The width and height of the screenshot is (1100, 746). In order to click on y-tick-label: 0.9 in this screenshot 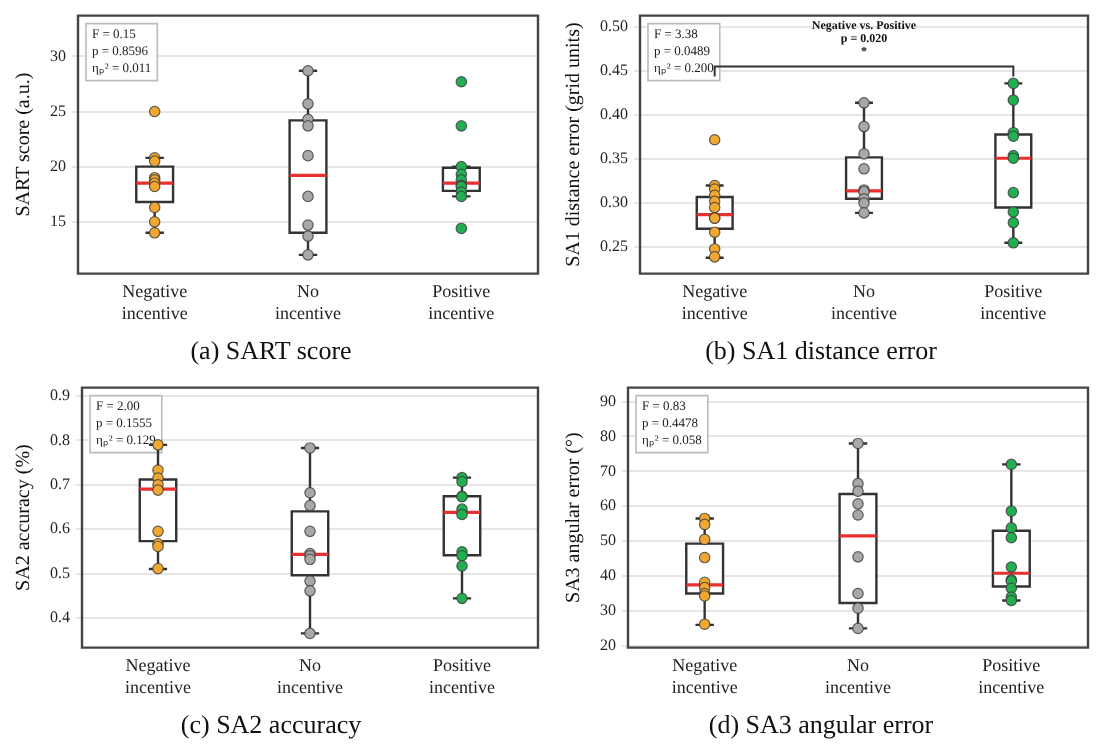, I will do `click(60, 395)`.